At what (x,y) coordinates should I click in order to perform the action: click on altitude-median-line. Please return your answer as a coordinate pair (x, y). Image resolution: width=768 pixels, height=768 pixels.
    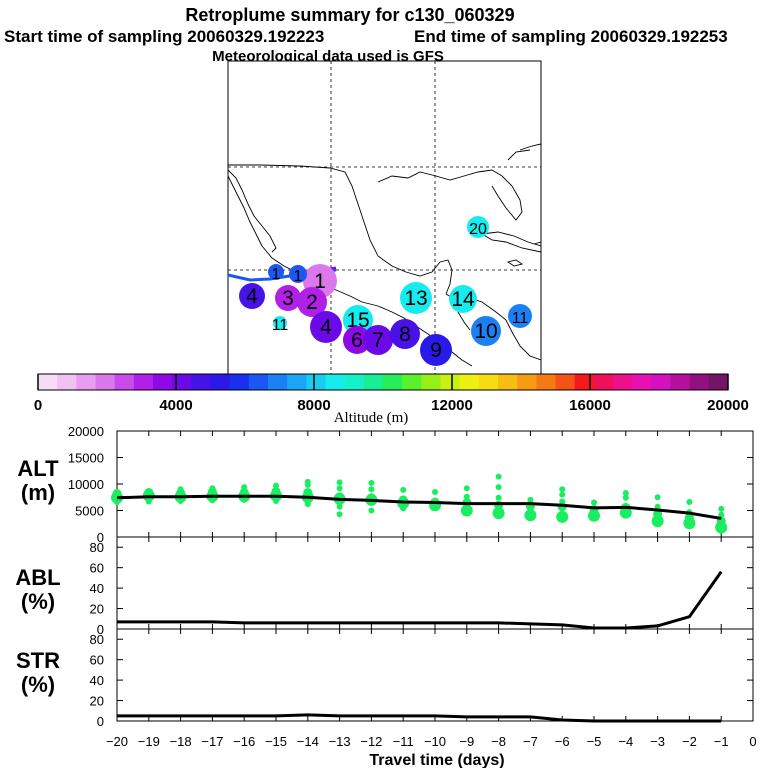
    Looking at the image, I should click on (419, 507).